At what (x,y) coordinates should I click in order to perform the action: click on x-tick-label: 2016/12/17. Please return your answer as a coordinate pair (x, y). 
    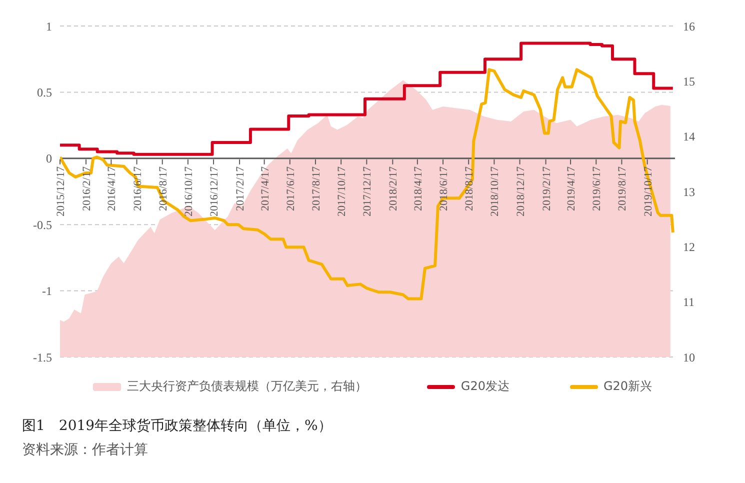
    Looking at the image, I should click on (214, 191).